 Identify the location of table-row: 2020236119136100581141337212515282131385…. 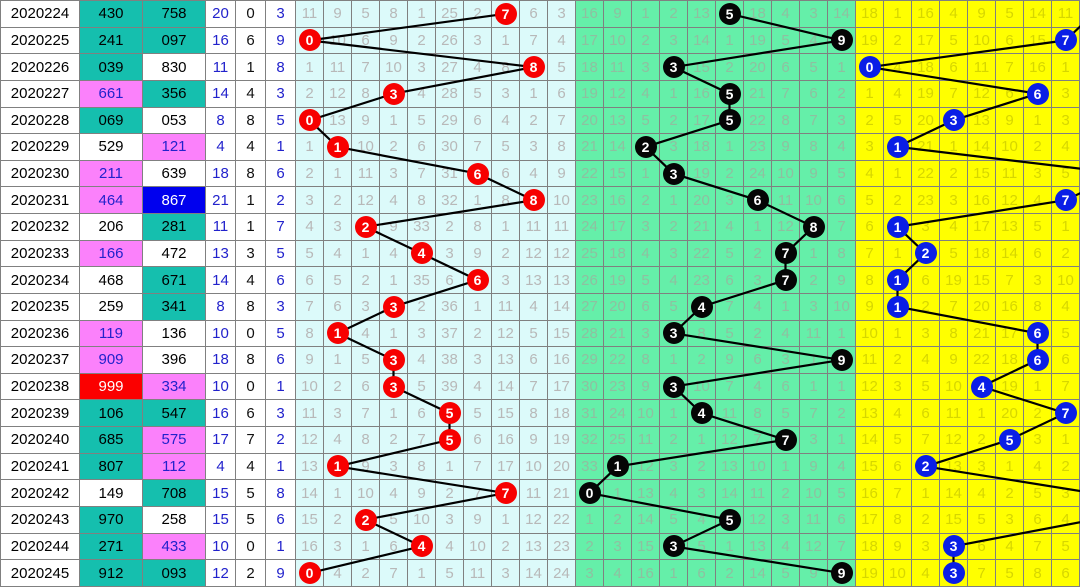
(540, 333).